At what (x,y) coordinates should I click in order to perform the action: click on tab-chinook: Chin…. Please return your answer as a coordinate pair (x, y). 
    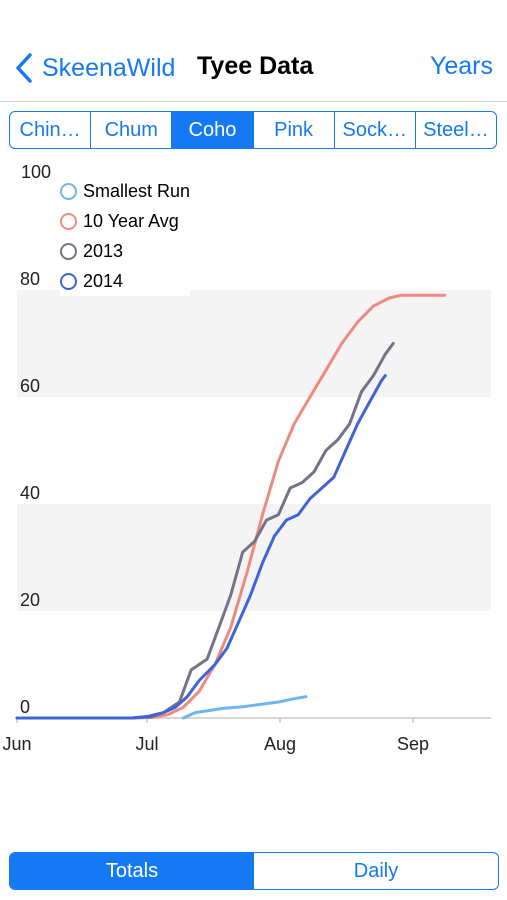
    Looking at the image, I should click on (50, 129).